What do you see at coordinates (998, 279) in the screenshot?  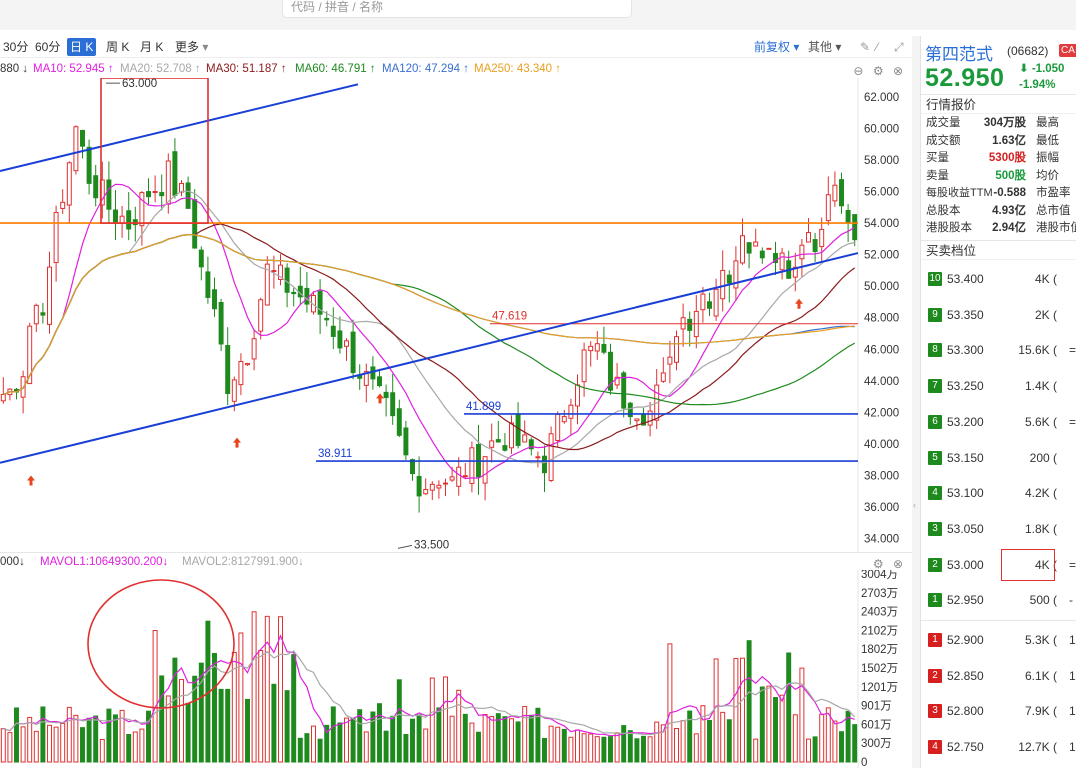 I see `ask-level-row: 10 53.400 4K (` at bounding box center [998, 279].